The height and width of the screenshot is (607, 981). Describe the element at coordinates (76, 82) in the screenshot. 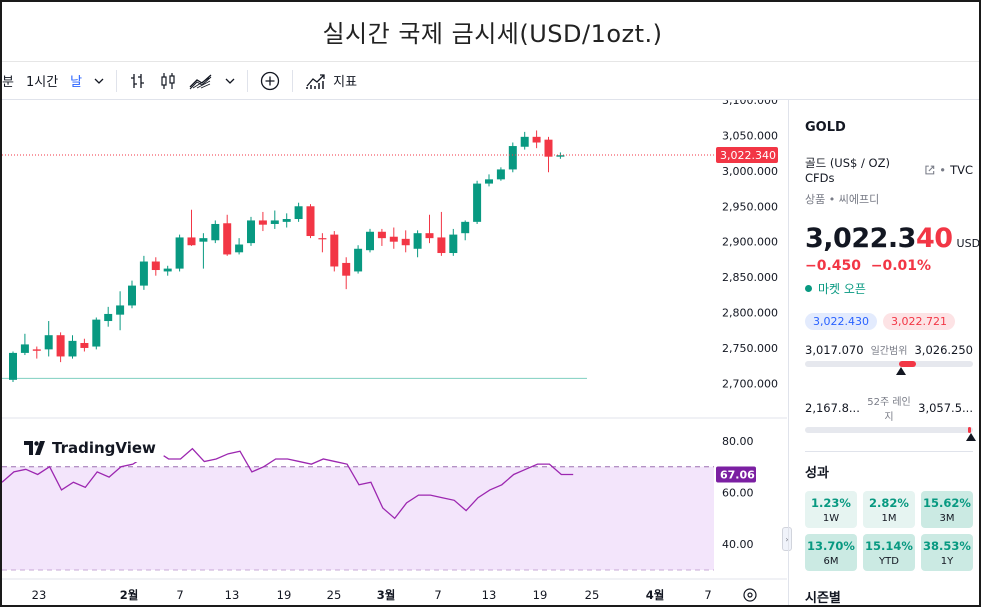

I see `interval-day: 날` at that location.